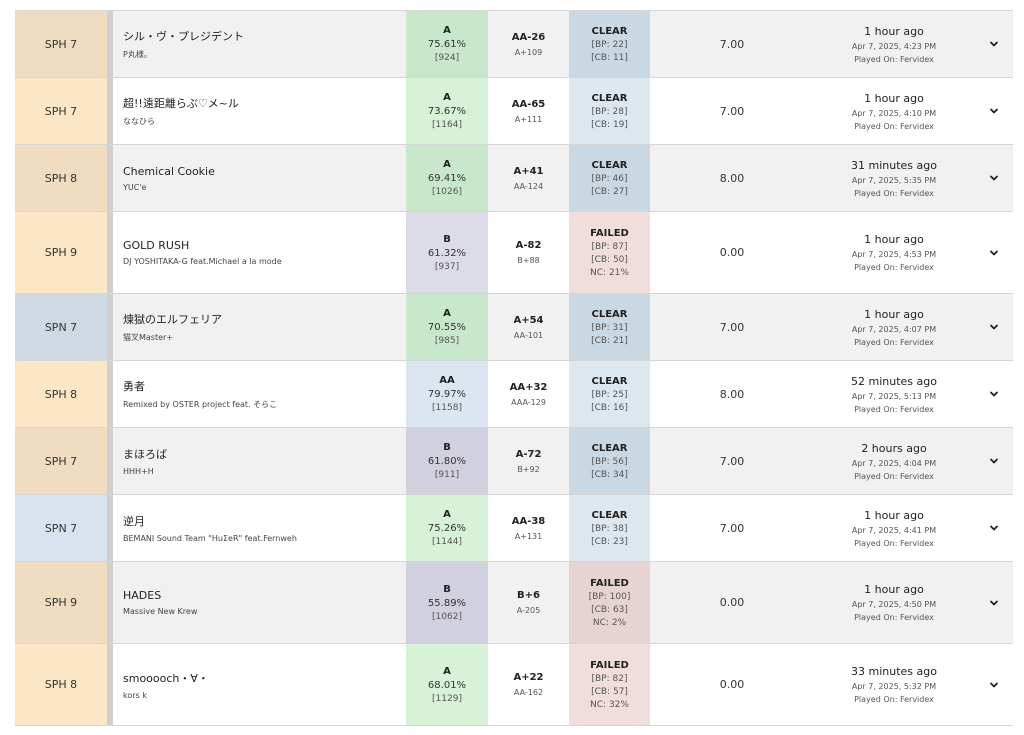  Describe the element at coordinates (183, 36) in the screenshot. I see `song-title: シル・ヴ・プレジデント` at that location.